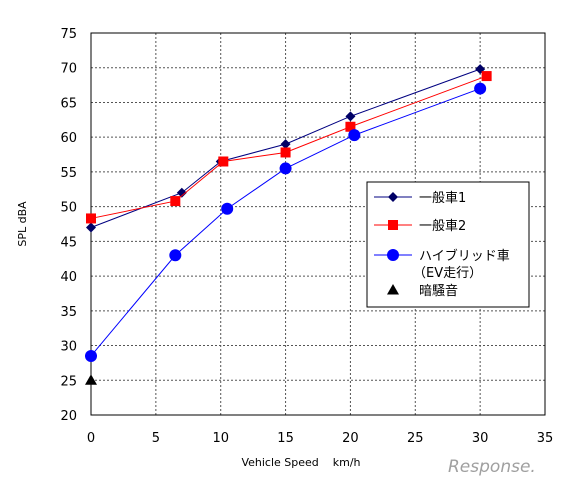 This screenshot has width=568, height=489. What do you see at coordinates (156, 438) in the screenshot?
I see `x-tick-label: 5` at bounding box center [156, 438].